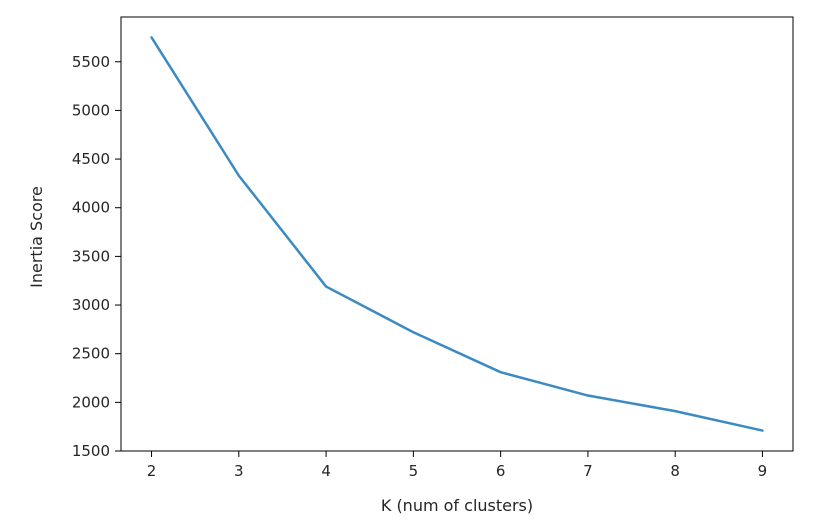  What do you see at coordinates (457, 505) in the screenshot?
I see `x-axis-label: K (num of clusters)` at bounding box center [457, 505].